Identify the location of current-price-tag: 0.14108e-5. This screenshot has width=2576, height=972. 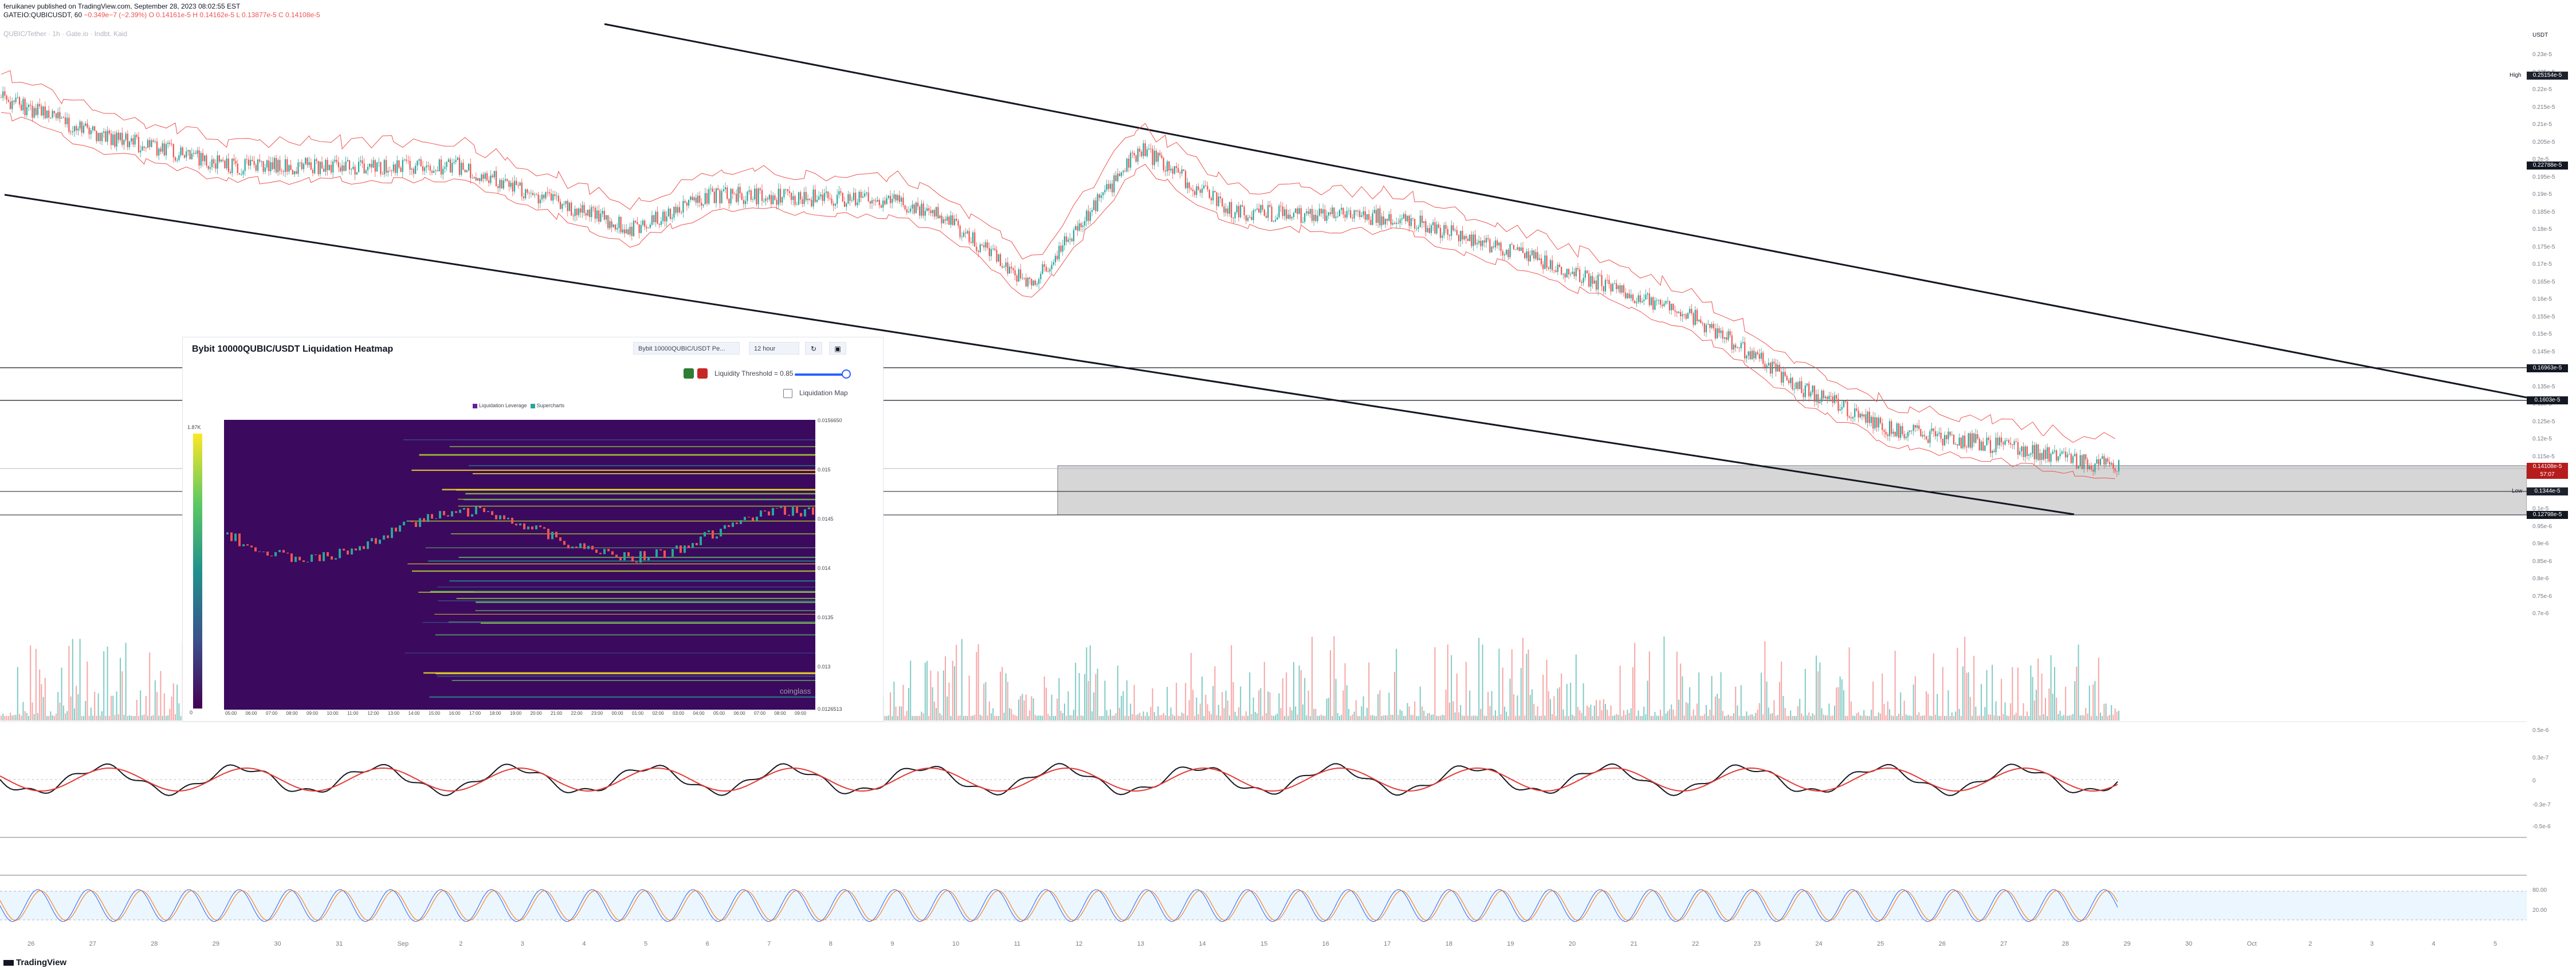
(2547, 467).